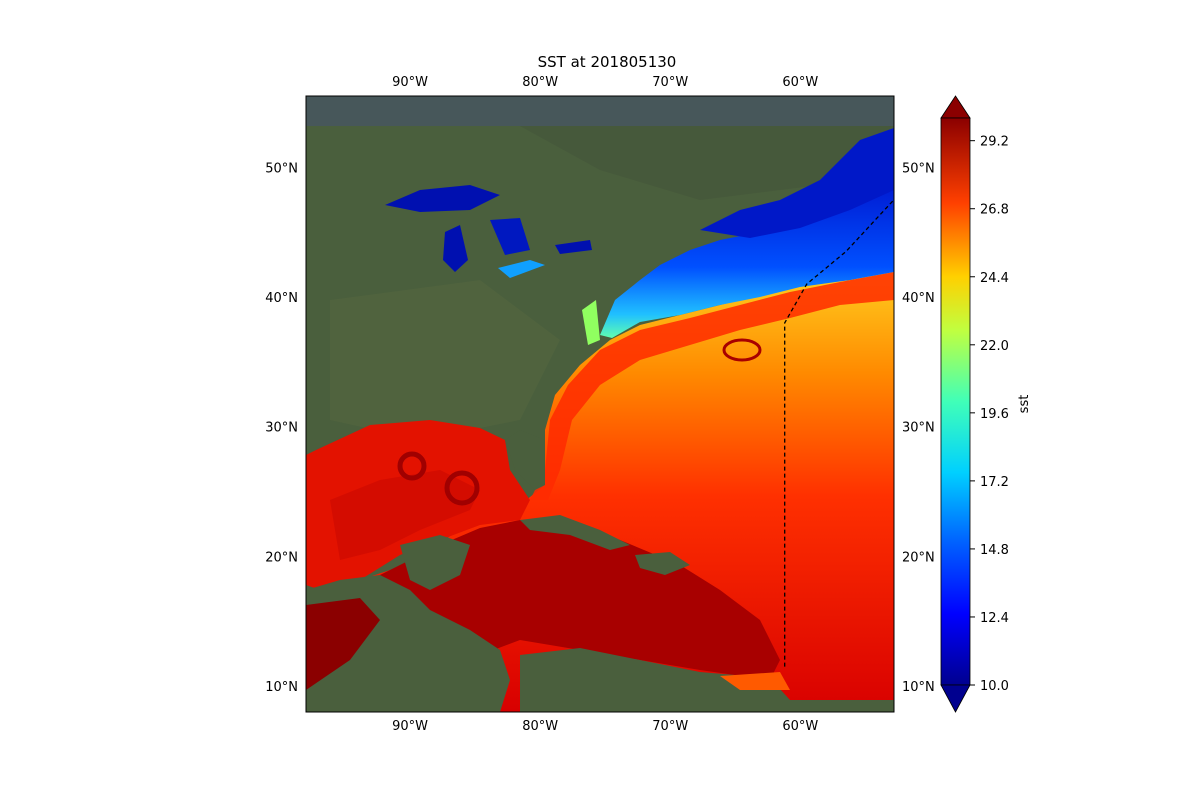  I want to click on colorbar-tick-label: 17.2, so click(994, 482).